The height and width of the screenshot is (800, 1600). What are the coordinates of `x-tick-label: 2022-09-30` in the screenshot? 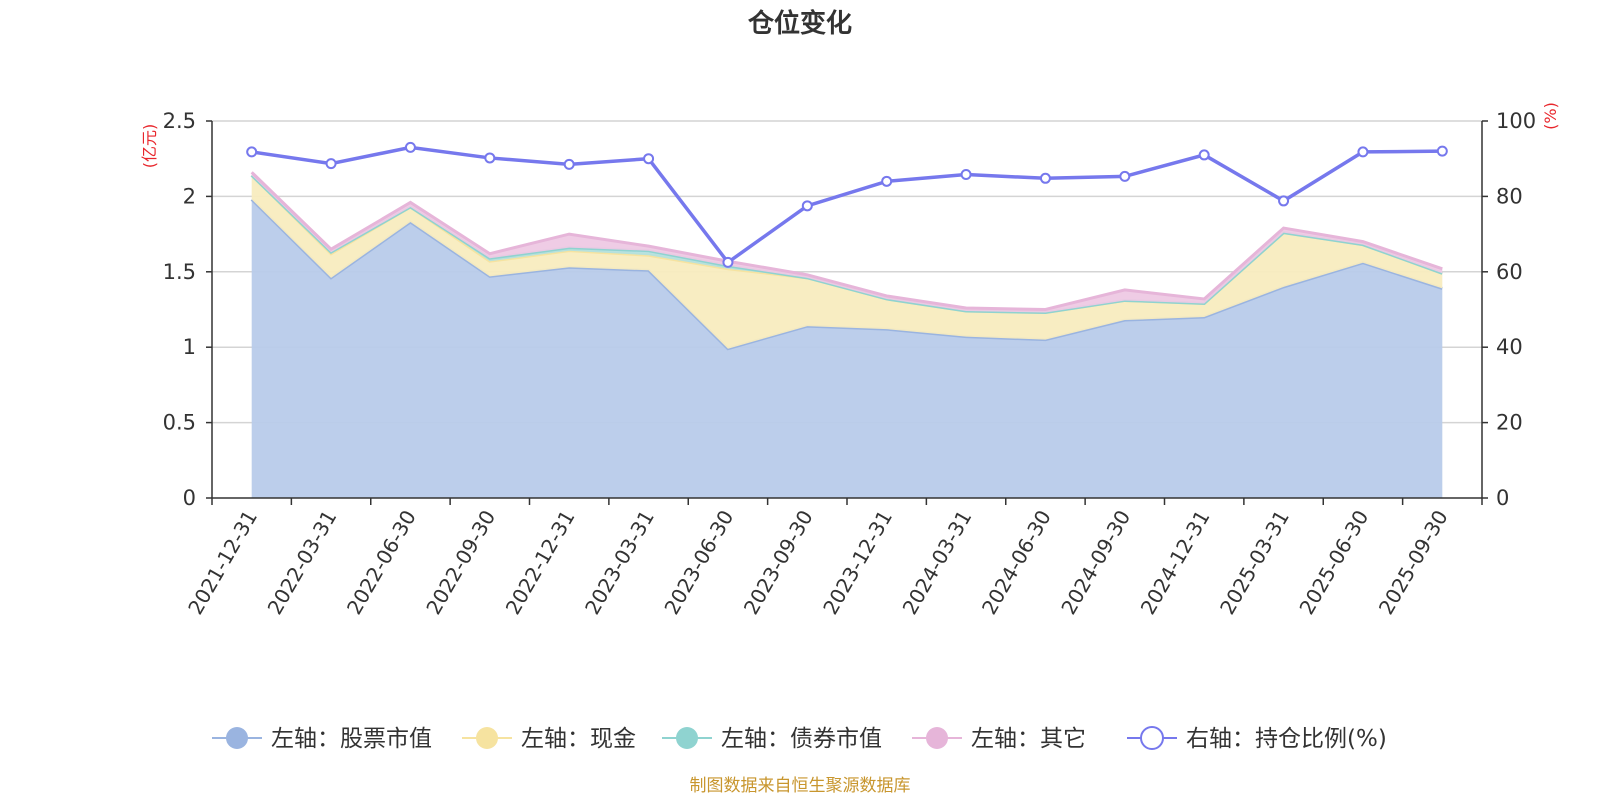 It's located at (460, 562).